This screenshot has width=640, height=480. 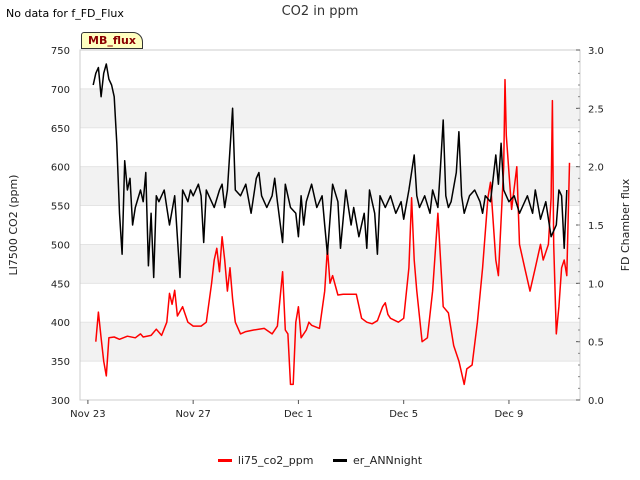 I want to click on legend-item-er-ann: er_ANNnight, so click(x=377, y=460).